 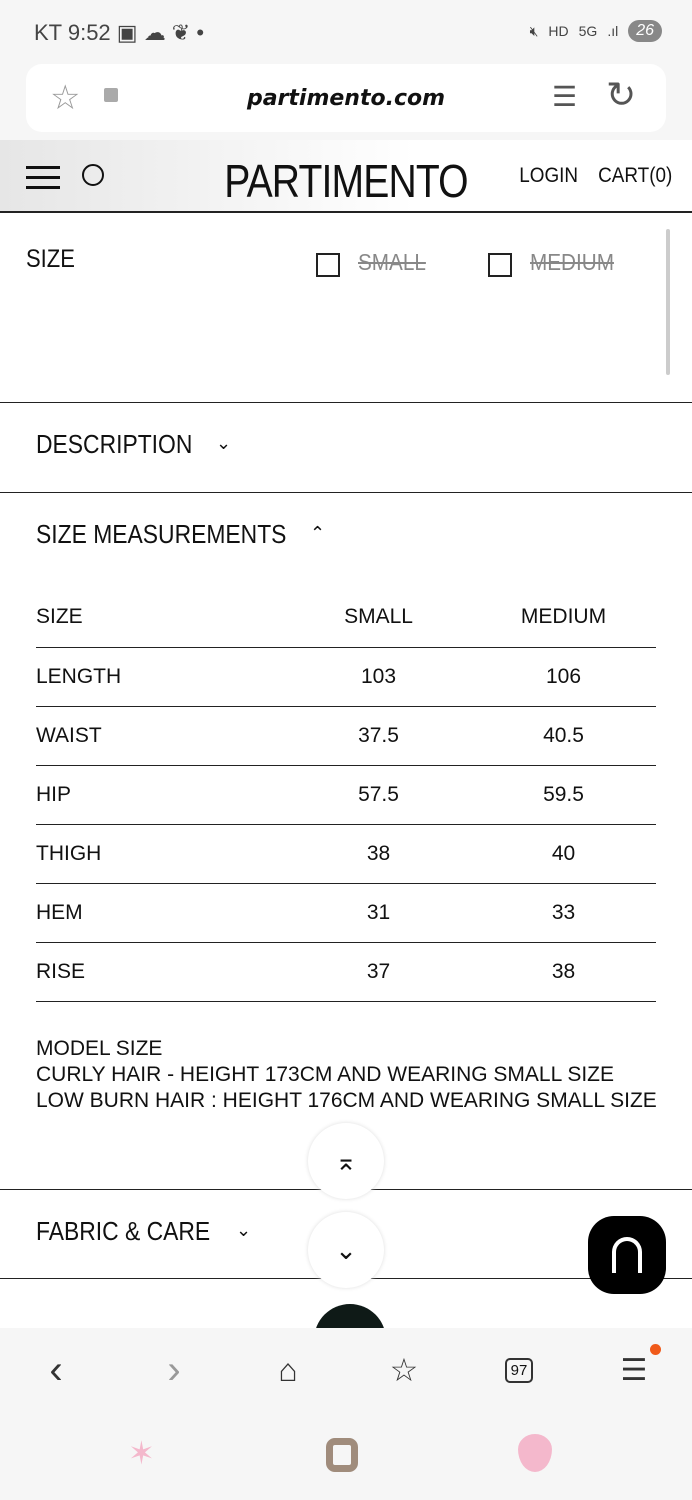 I want to click on 5g-icon: 5G, so click(x=588, y=31).